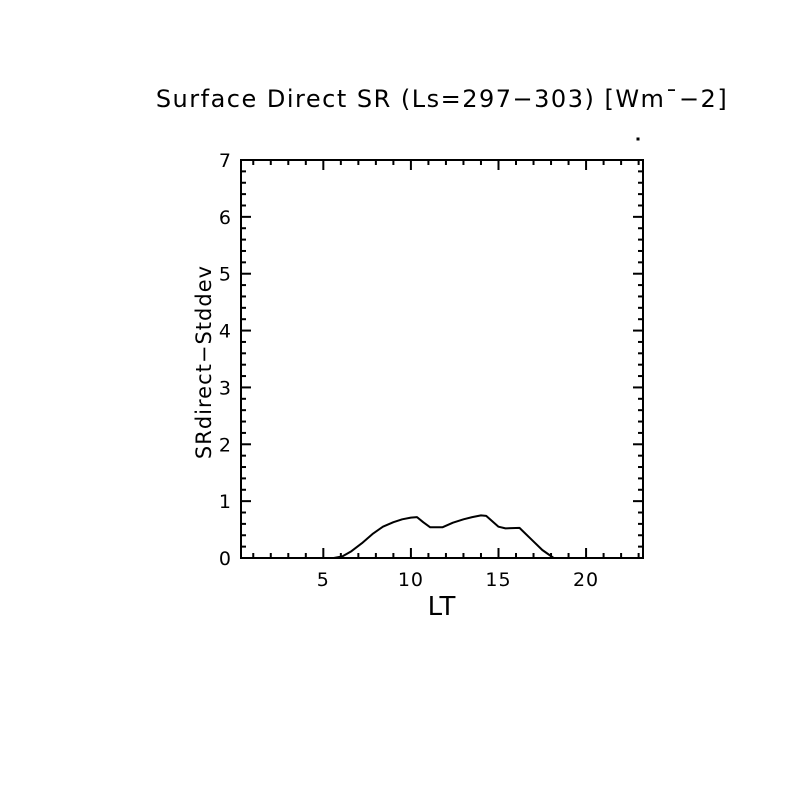 This screenshot has height=804, width=804. I want to click on chart-title: Surface Direct SR (Ls=297−303) [Wm¯−2], so click(442, 99).